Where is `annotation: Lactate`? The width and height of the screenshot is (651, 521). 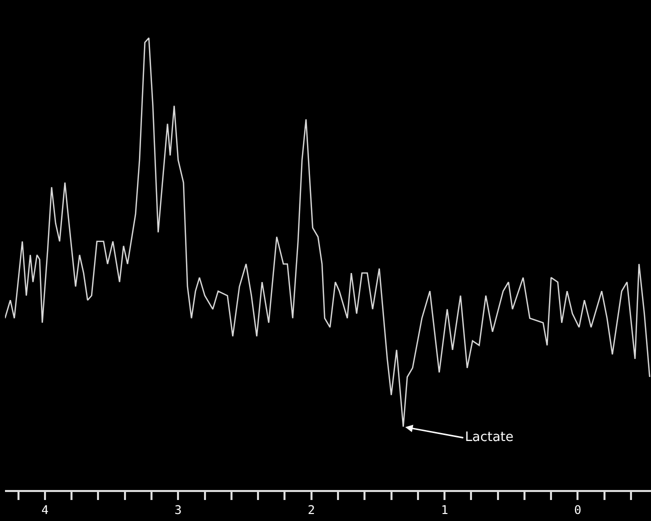 annotation: Lactate is located at coordinates (489, 437).